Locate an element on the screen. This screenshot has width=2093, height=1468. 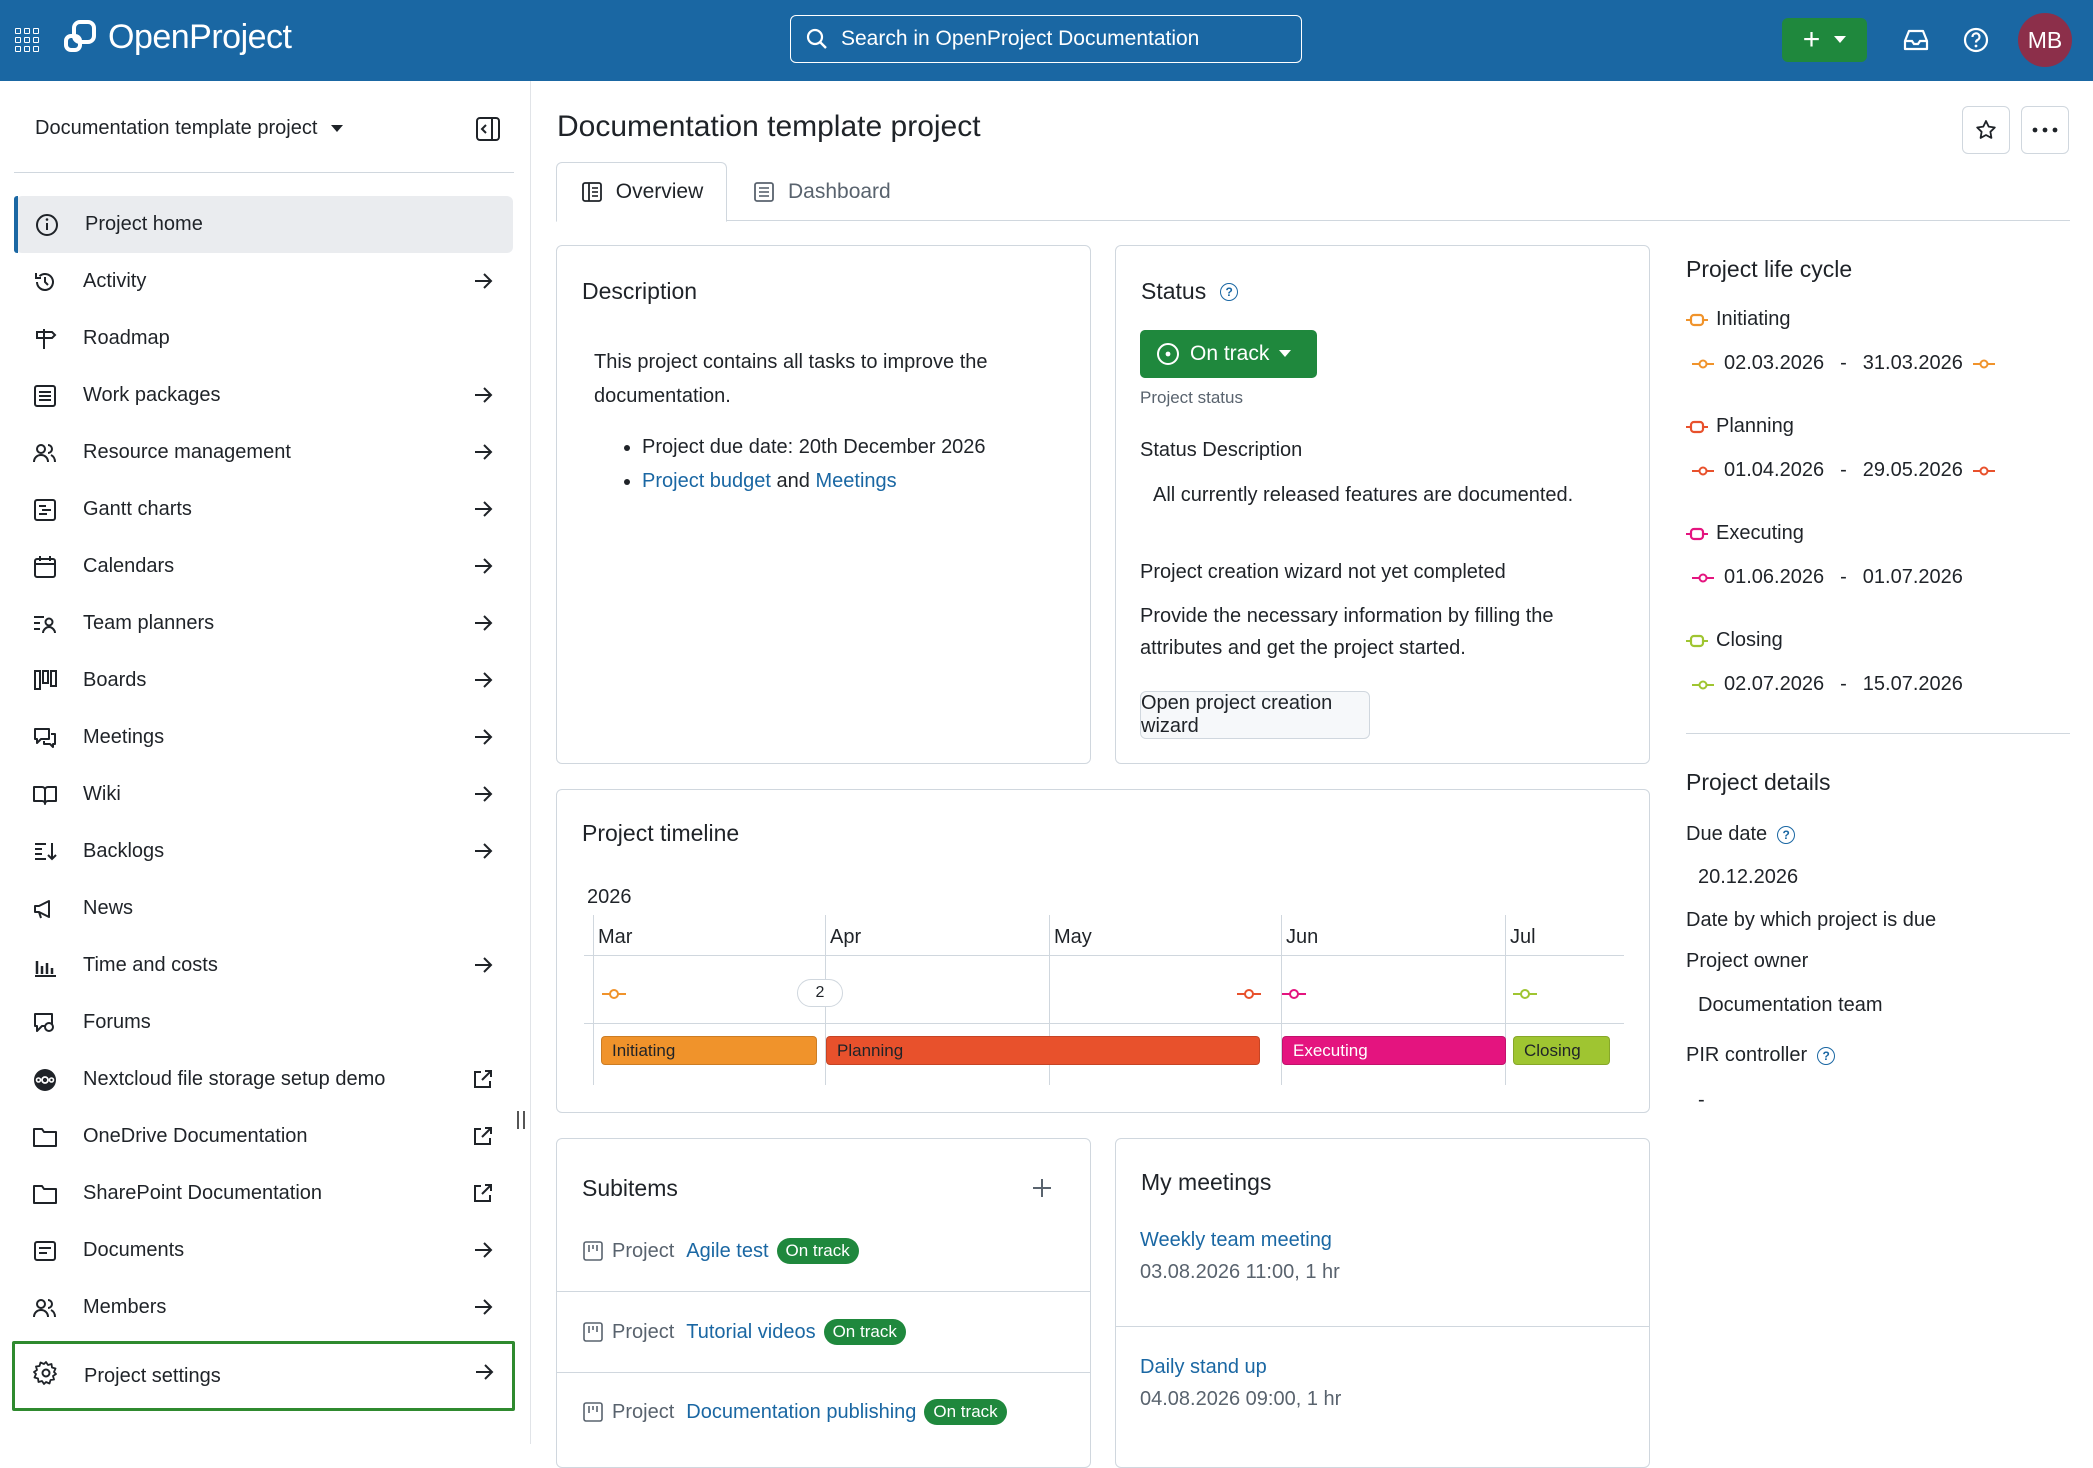
sidebar-item-sharepoint-documentation: SharePoint Documentation is located at coordinates (264, 1193).